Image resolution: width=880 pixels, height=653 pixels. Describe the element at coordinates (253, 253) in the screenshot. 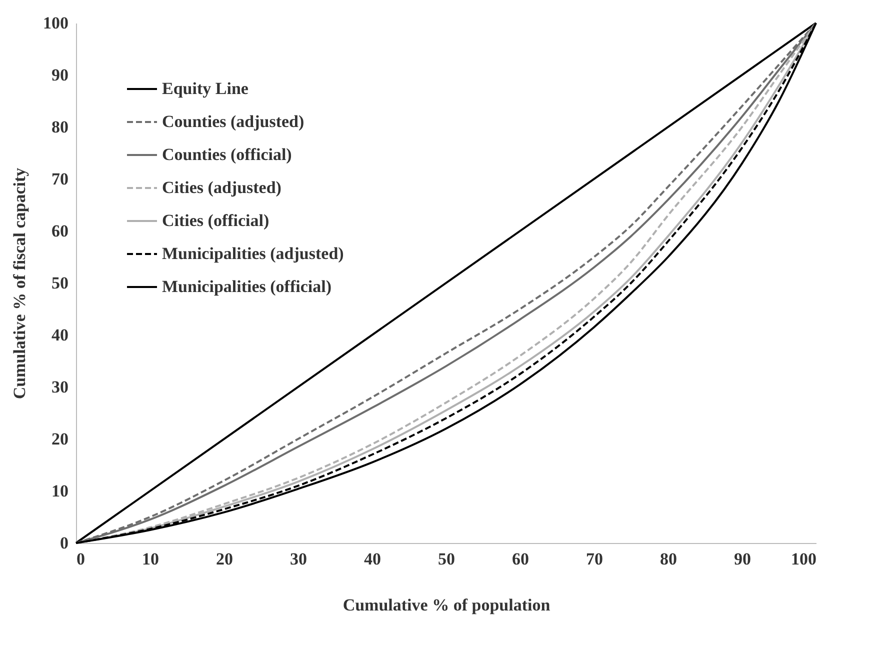

I see `legend-label: Municipalities (adjusted)` at that location.